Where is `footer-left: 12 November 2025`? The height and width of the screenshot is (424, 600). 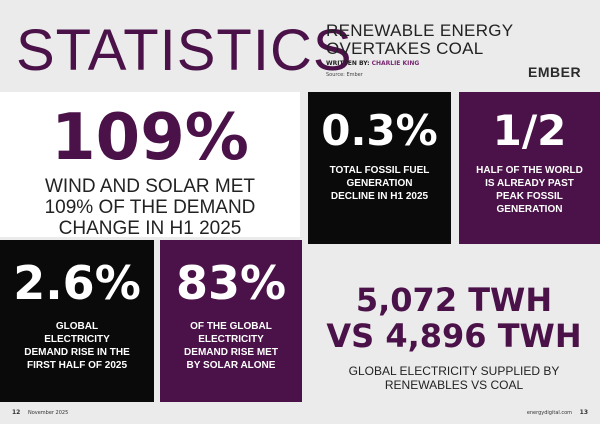 footer-left: 12 November 2025 is located at coordinates (40, 412).